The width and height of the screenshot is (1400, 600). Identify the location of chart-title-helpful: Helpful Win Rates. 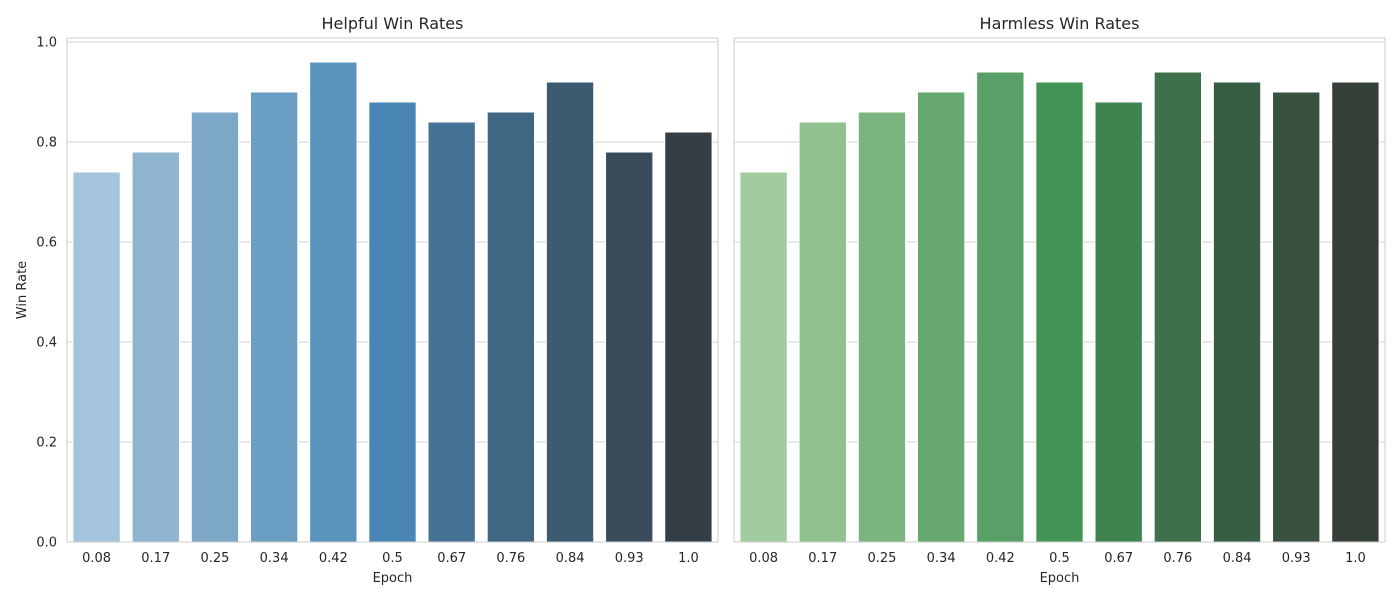
(393, 23).